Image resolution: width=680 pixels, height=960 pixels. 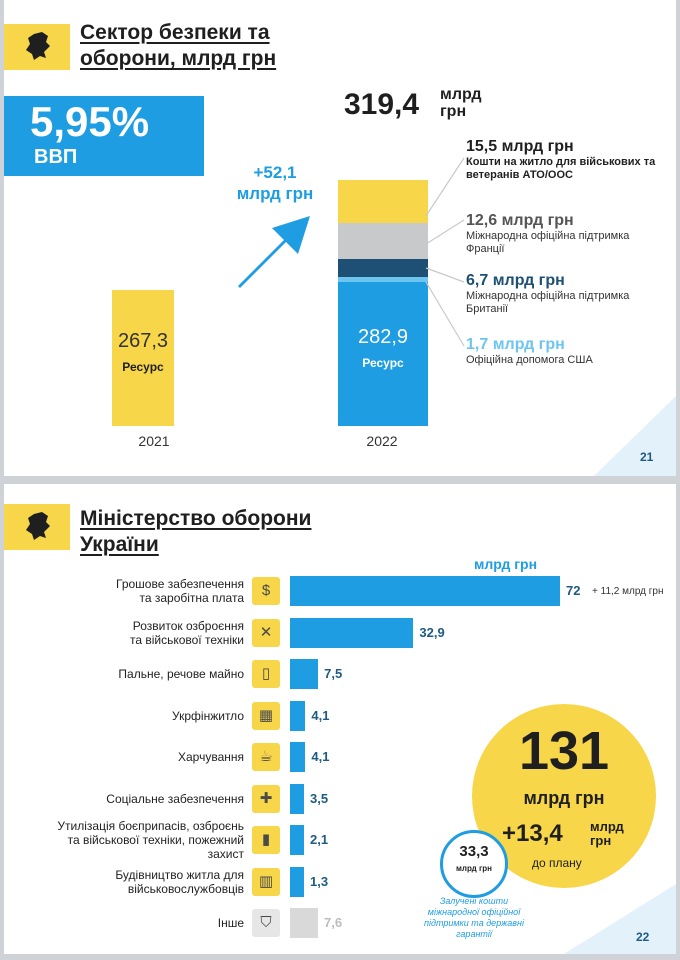 I want to click on fuel-can-icon: ▯, so click(x=266, y=674).